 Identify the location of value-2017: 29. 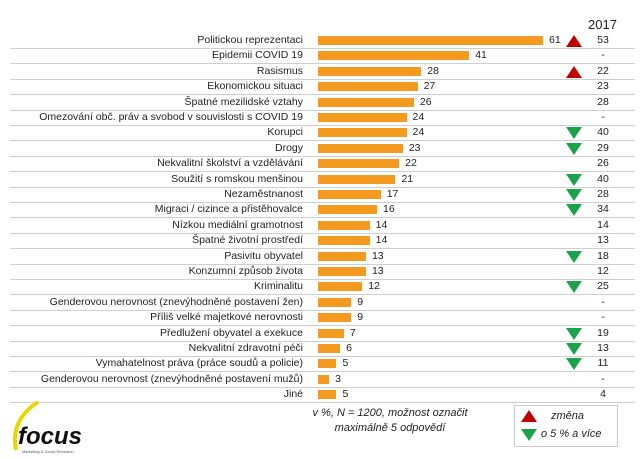
(603, 147).